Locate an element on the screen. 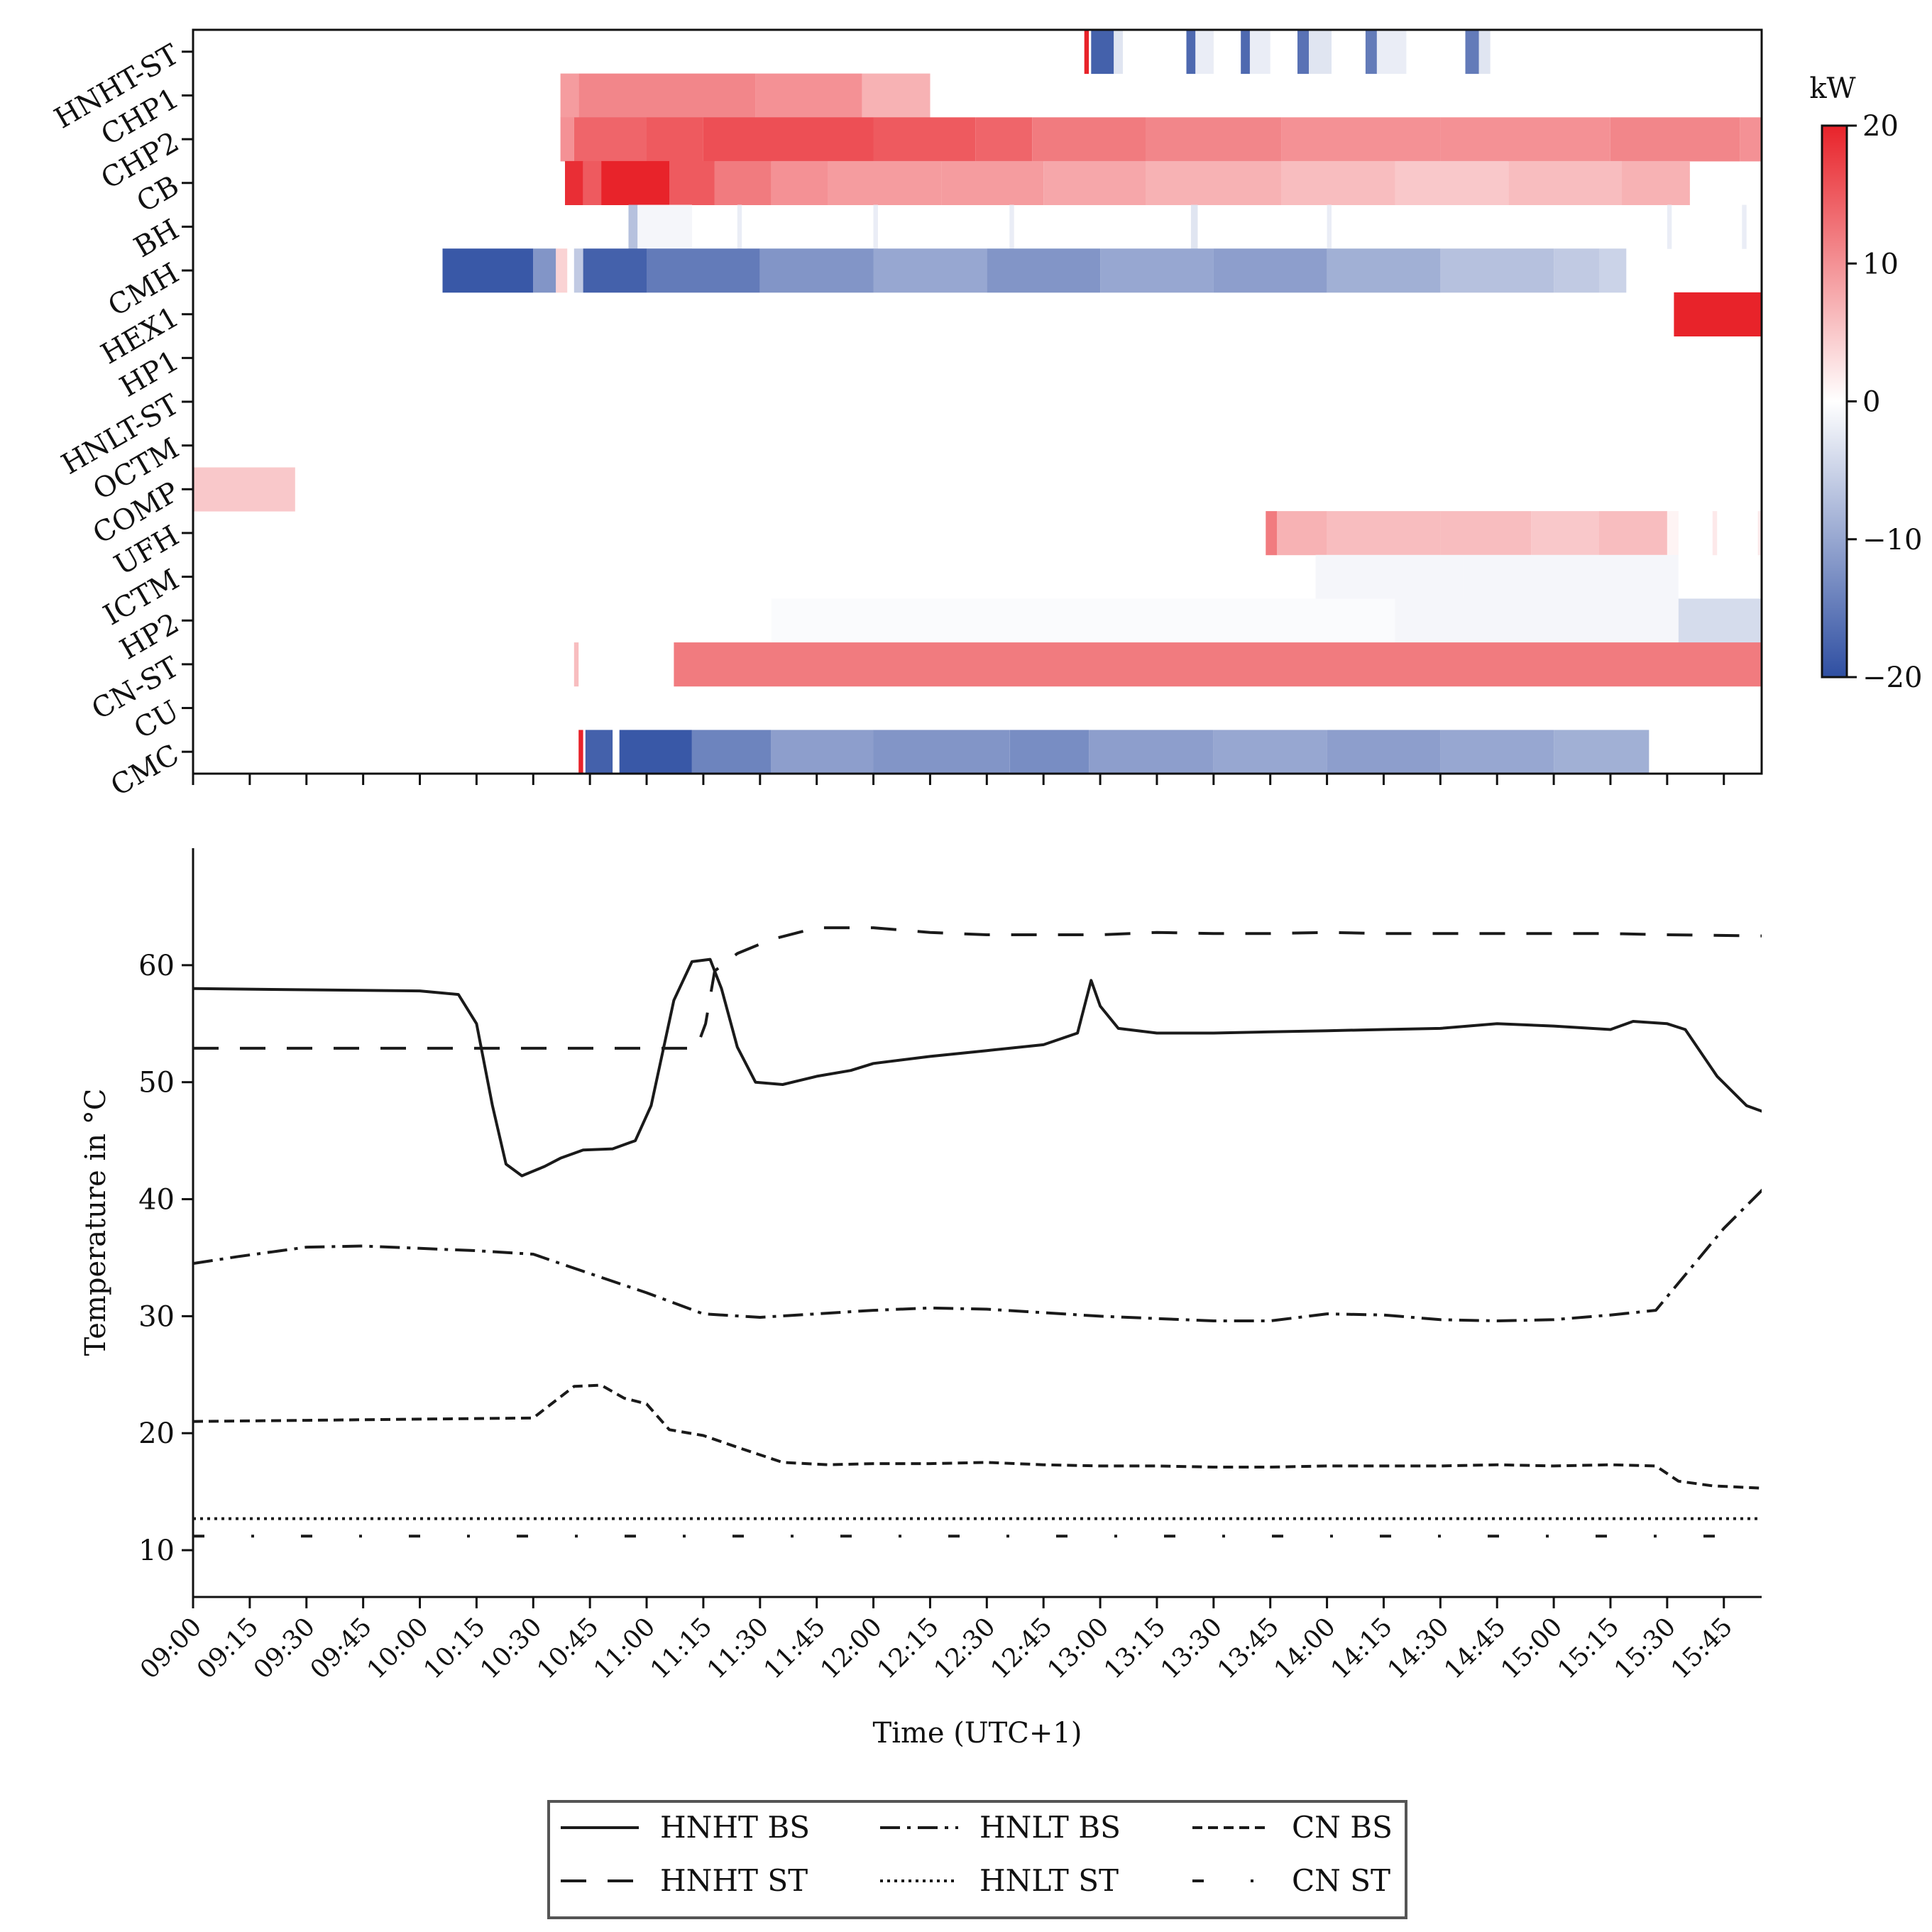  x-tick-label-1345: 13:45 is located at coordinates (1248, 1648).